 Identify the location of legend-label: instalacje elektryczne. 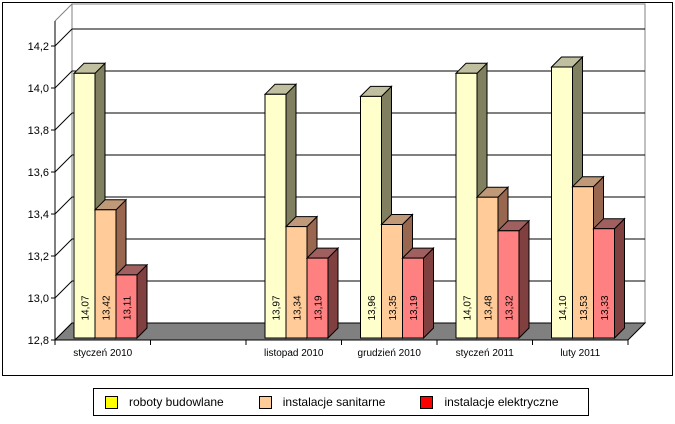
(501, 402).